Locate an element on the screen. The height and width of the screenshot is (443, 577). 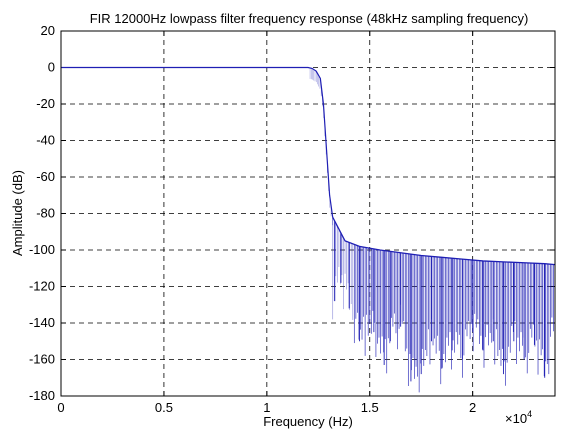
y-tick-label: -100 is located at coordinates (42, 249).